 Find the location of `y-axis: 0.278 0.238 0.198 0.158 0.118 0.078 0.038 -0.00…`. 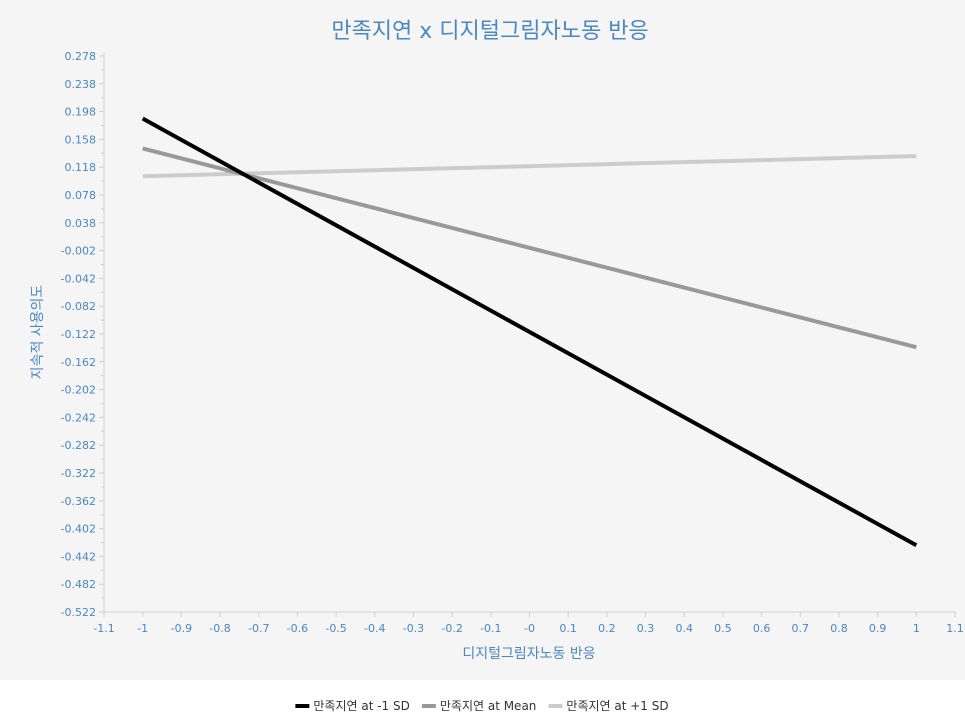

y-axis: 0.278 0.238 0.198 0.158 0.118 0.078 0.038 -0.00… is located at coordinates (83, 334).